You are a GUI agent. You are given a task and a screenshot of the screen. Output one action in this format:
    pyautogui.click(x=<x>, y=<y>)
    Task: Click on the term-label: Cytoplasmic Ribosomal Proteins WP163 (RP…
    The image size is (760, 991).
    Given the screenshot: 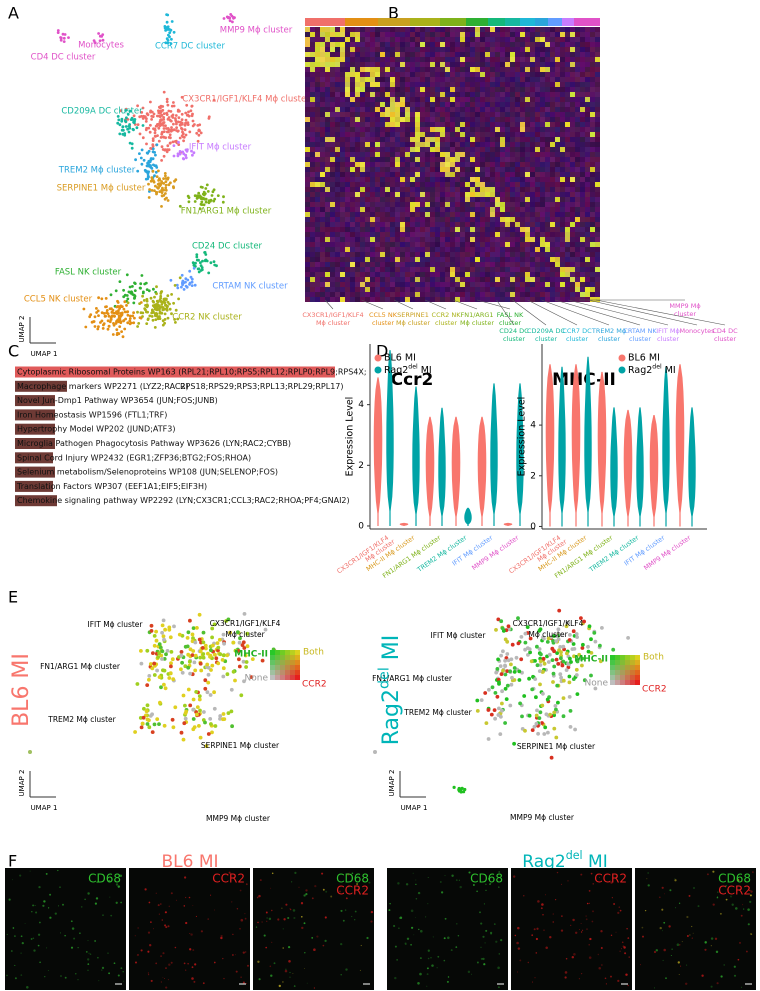 What is the action you would take?
    pyautogui.click(x=192, y=372)
    